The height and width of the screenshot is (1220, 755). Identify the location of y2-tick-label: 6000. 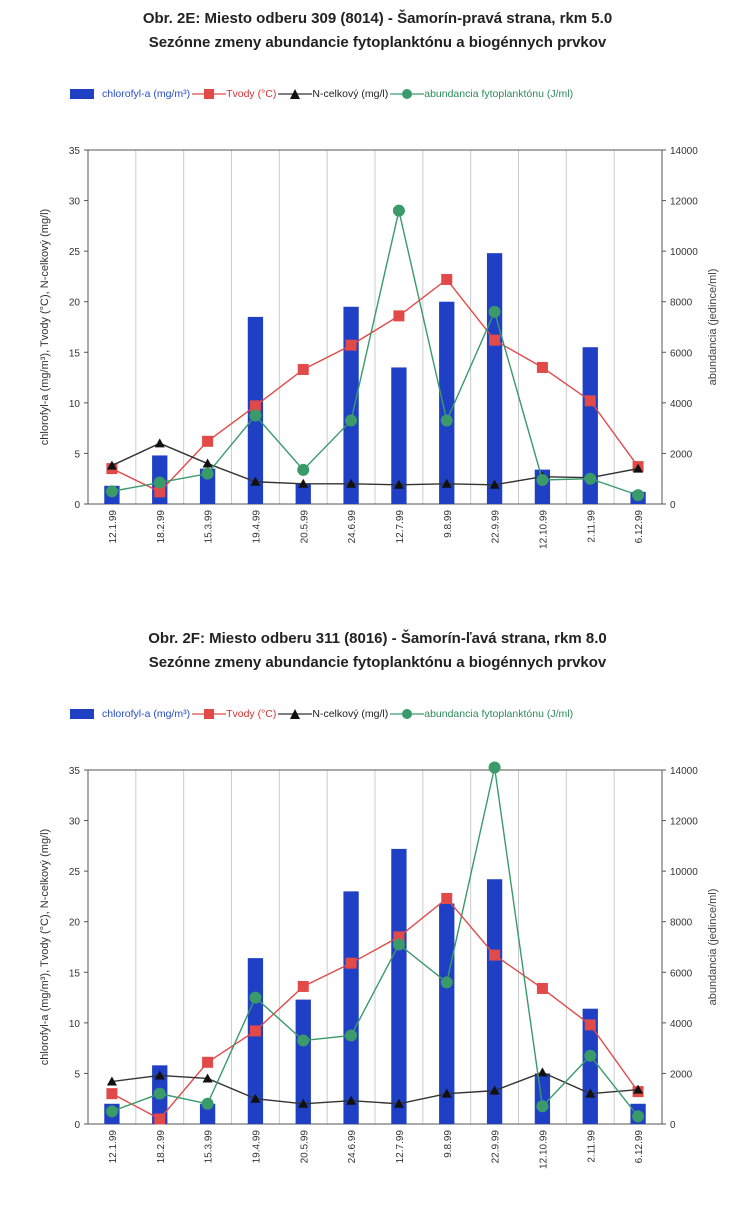
(681, 353).